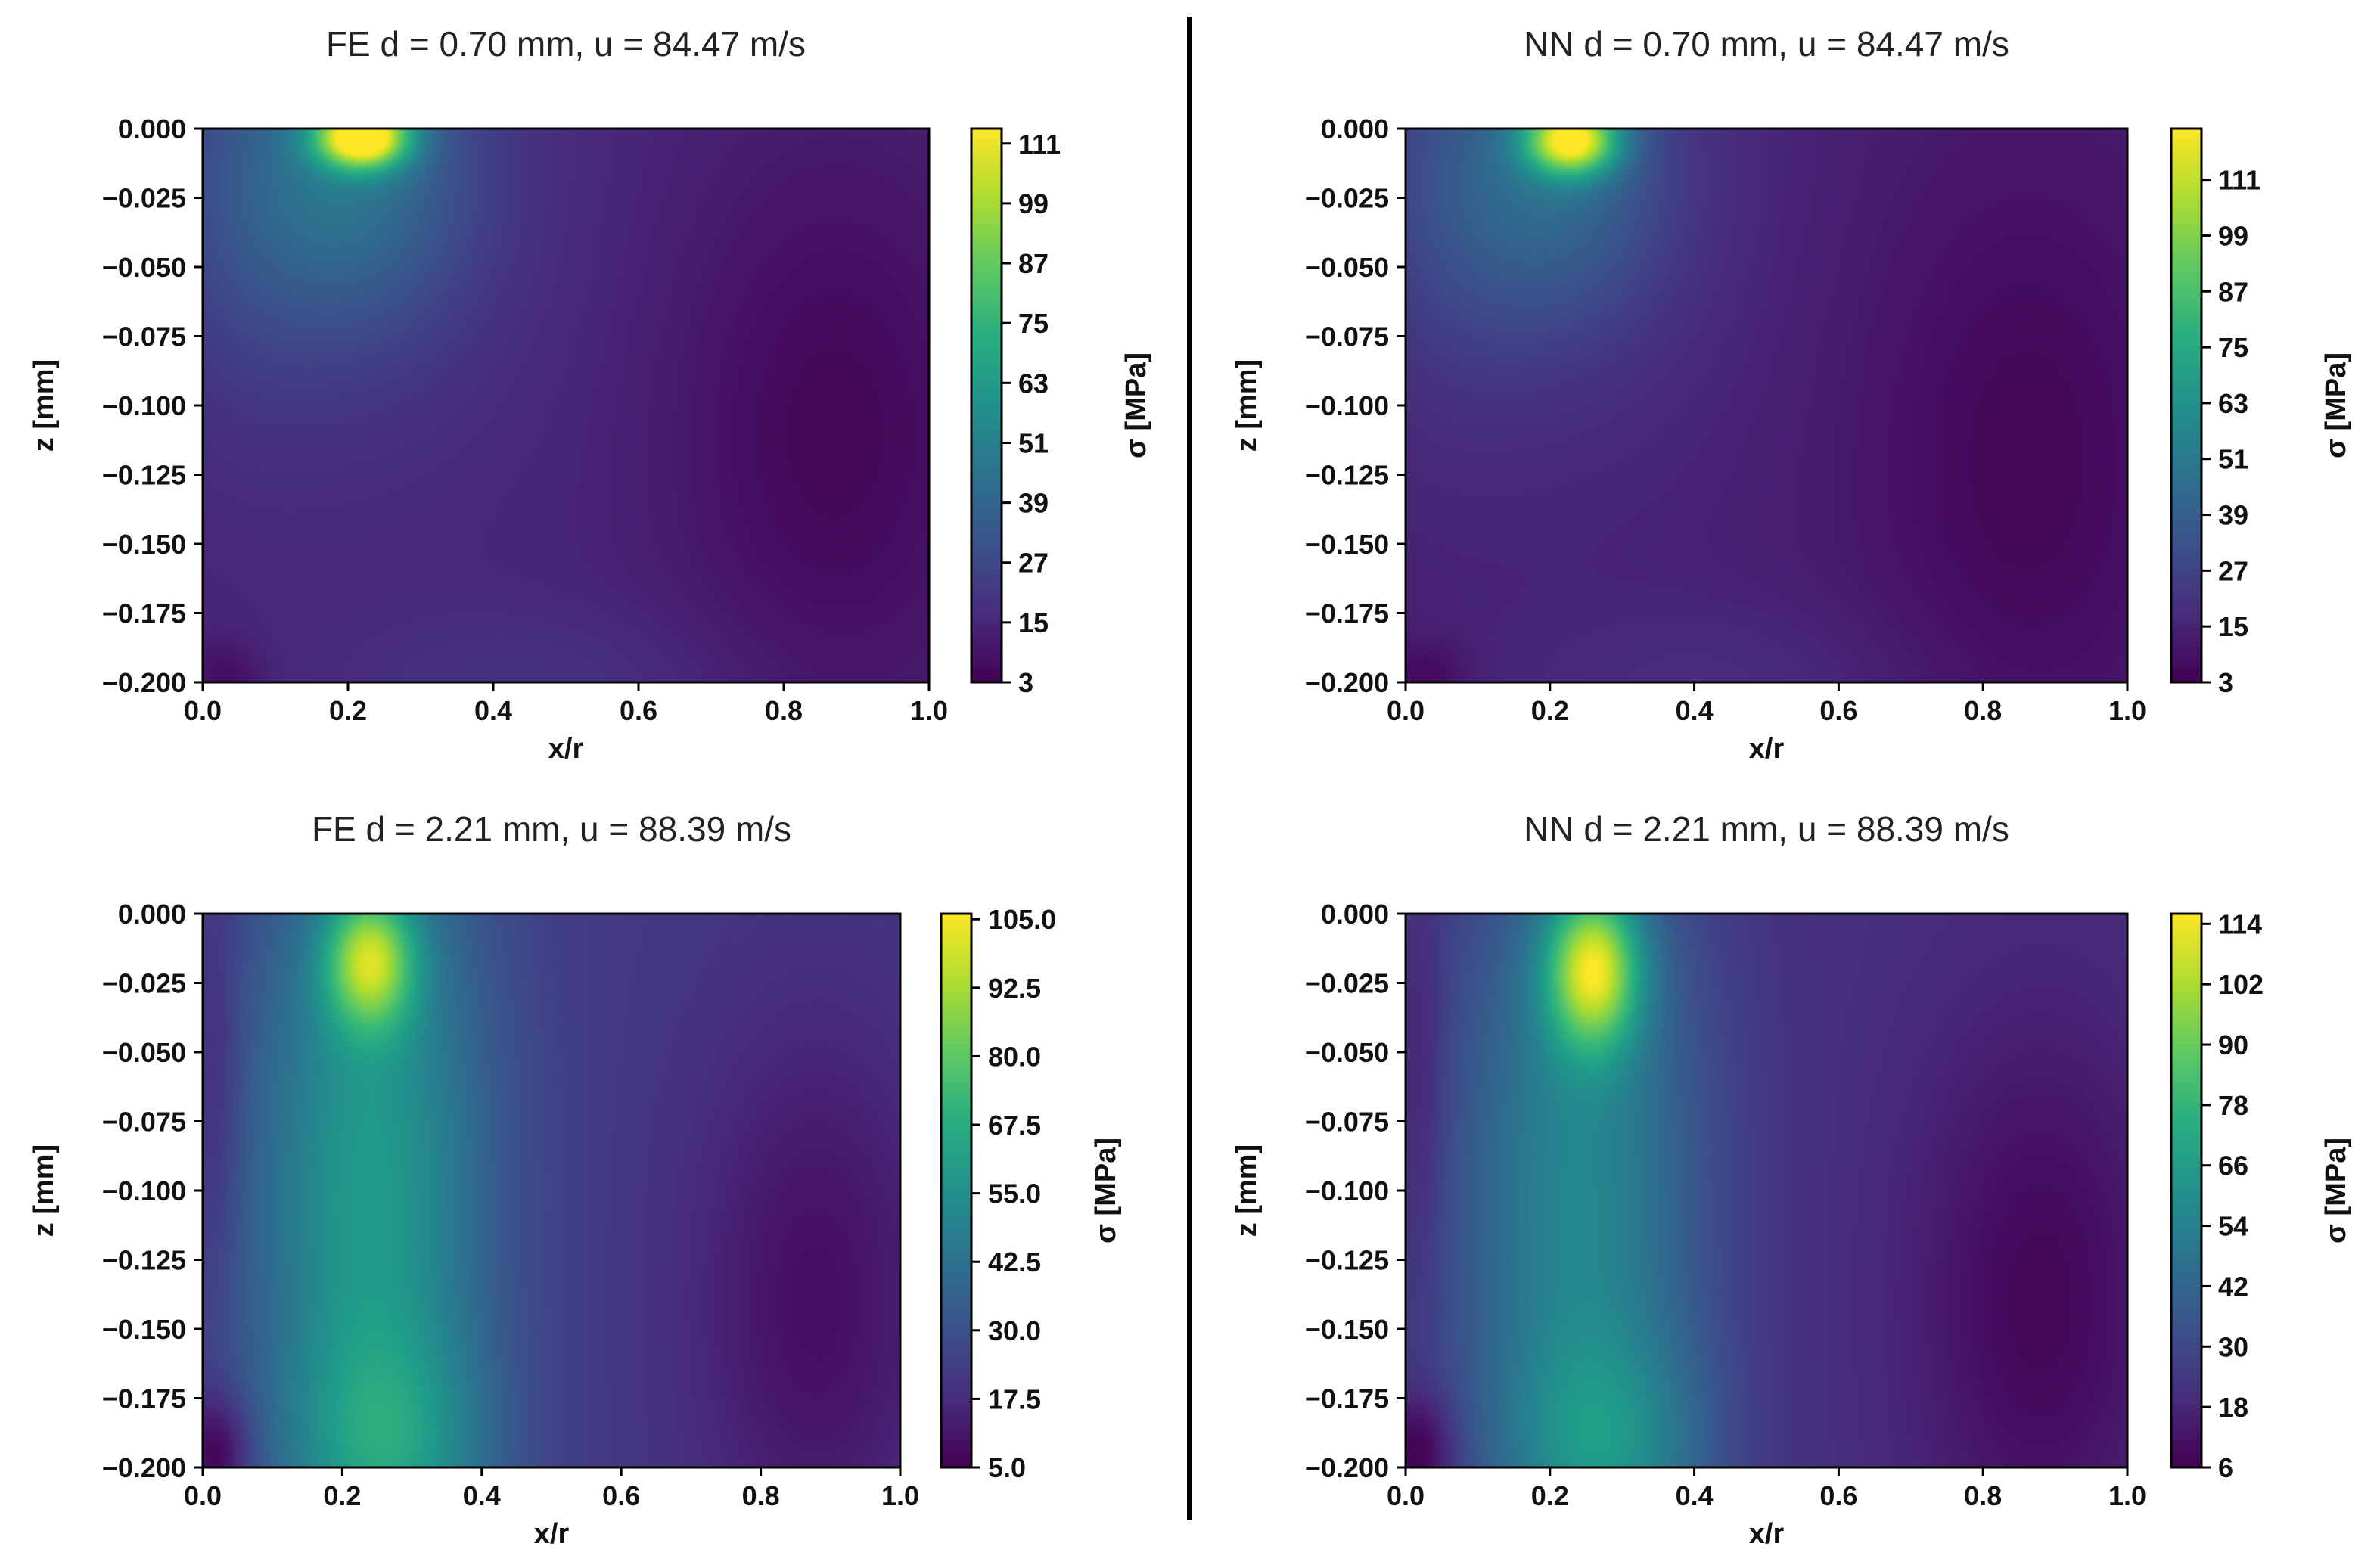 The width and height of the screenshot is (2377, 1568). Describe the element at coordinates (1033, 263) in the screenshot. I see `colorbar-tick-label: 87` at that location.